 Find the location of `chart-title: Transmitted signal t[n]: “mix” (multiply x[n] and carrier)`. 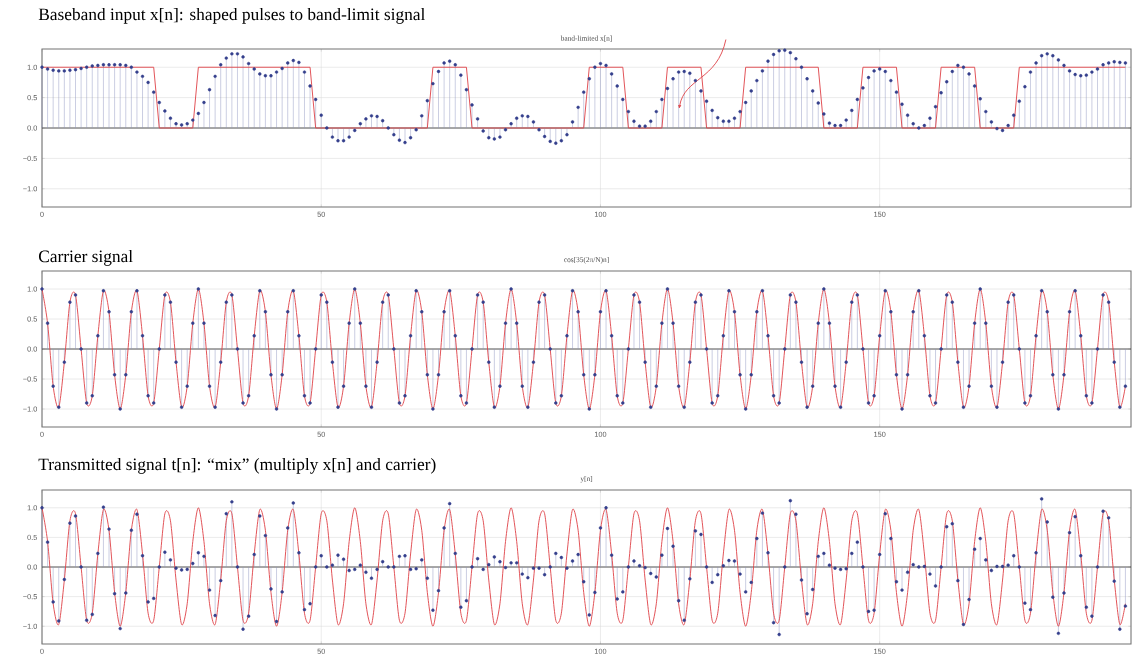

chart-title: Transmitted signal t[n]: “mix” (multiply x[n] and carrier) is located at coordinates (237, 465).